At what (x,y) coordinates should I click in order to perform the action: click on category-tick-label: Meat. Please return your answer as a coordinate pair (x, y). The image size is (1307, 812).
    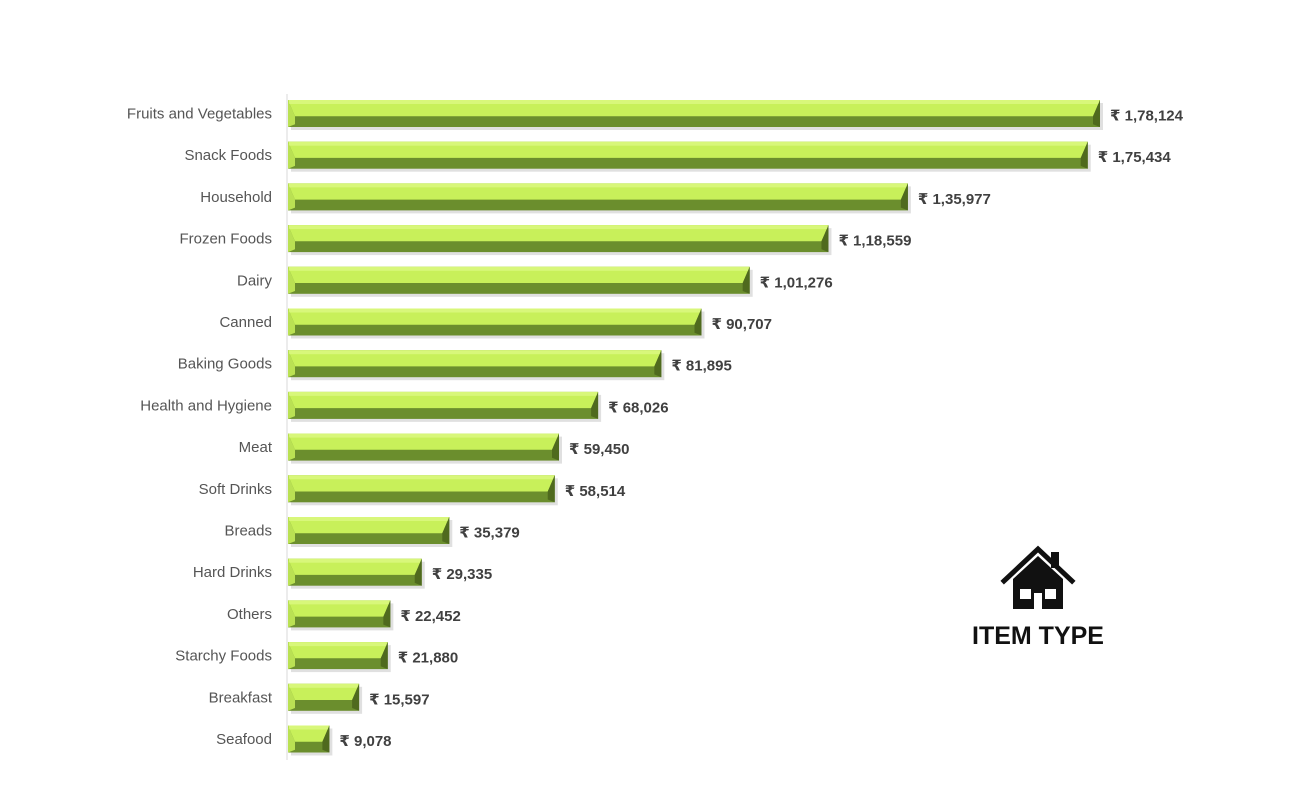
    Looking at the image, I should click on (256, 447).